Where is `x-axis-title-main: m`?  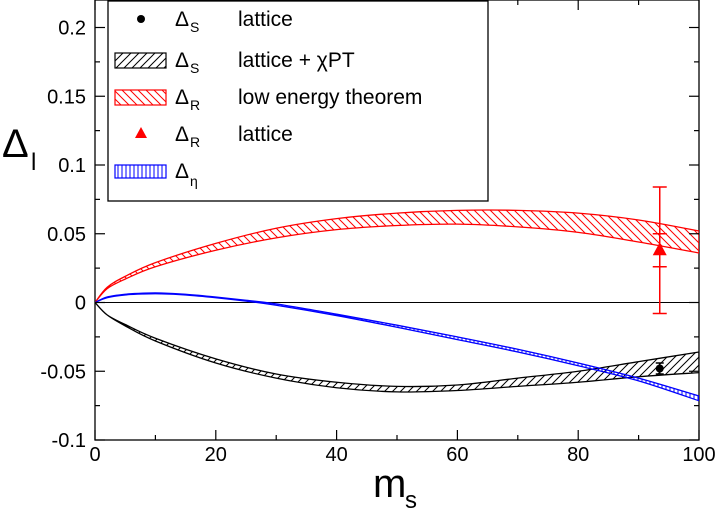 x-axis-title-main: m is located at coordinates (389, 484).